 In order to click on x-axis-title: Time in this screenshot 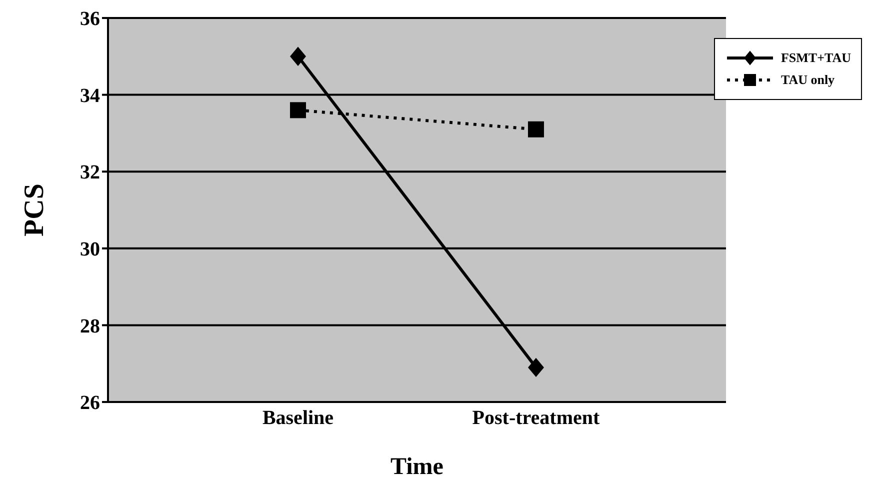, I will do `click(417, 467)`.